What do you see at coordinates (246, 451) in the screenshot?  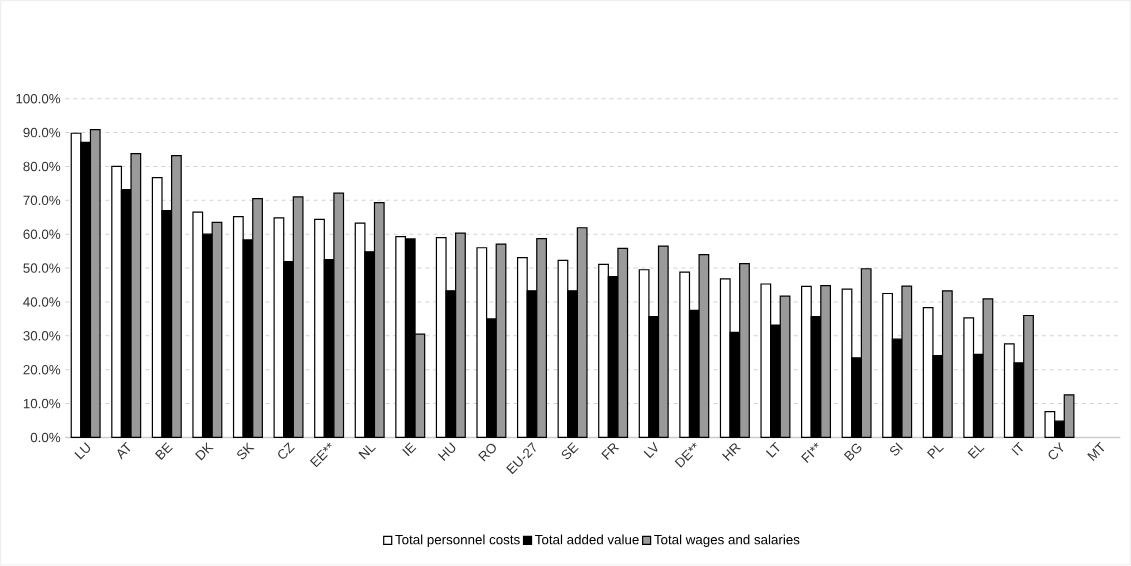 I see `x-tick-label: SK` at bounding box center [246, 451].